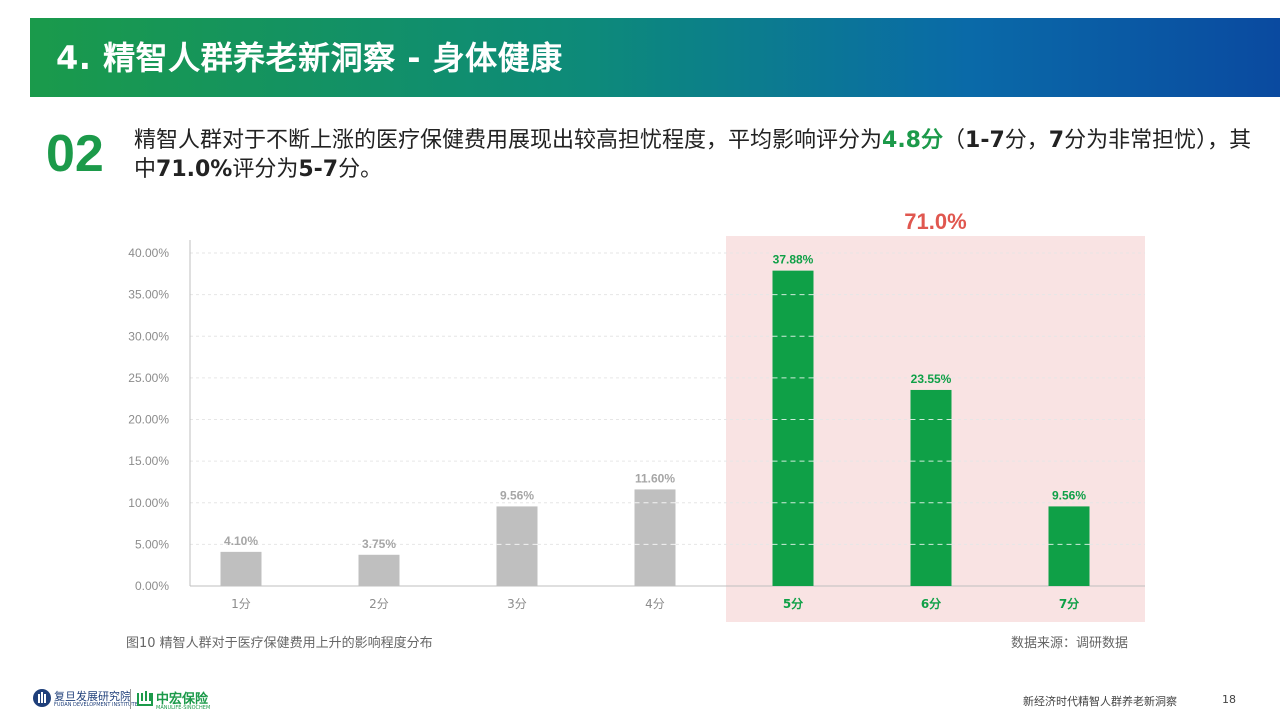  I want to click on y-tick-label: 0.00%, so click(152, 586).